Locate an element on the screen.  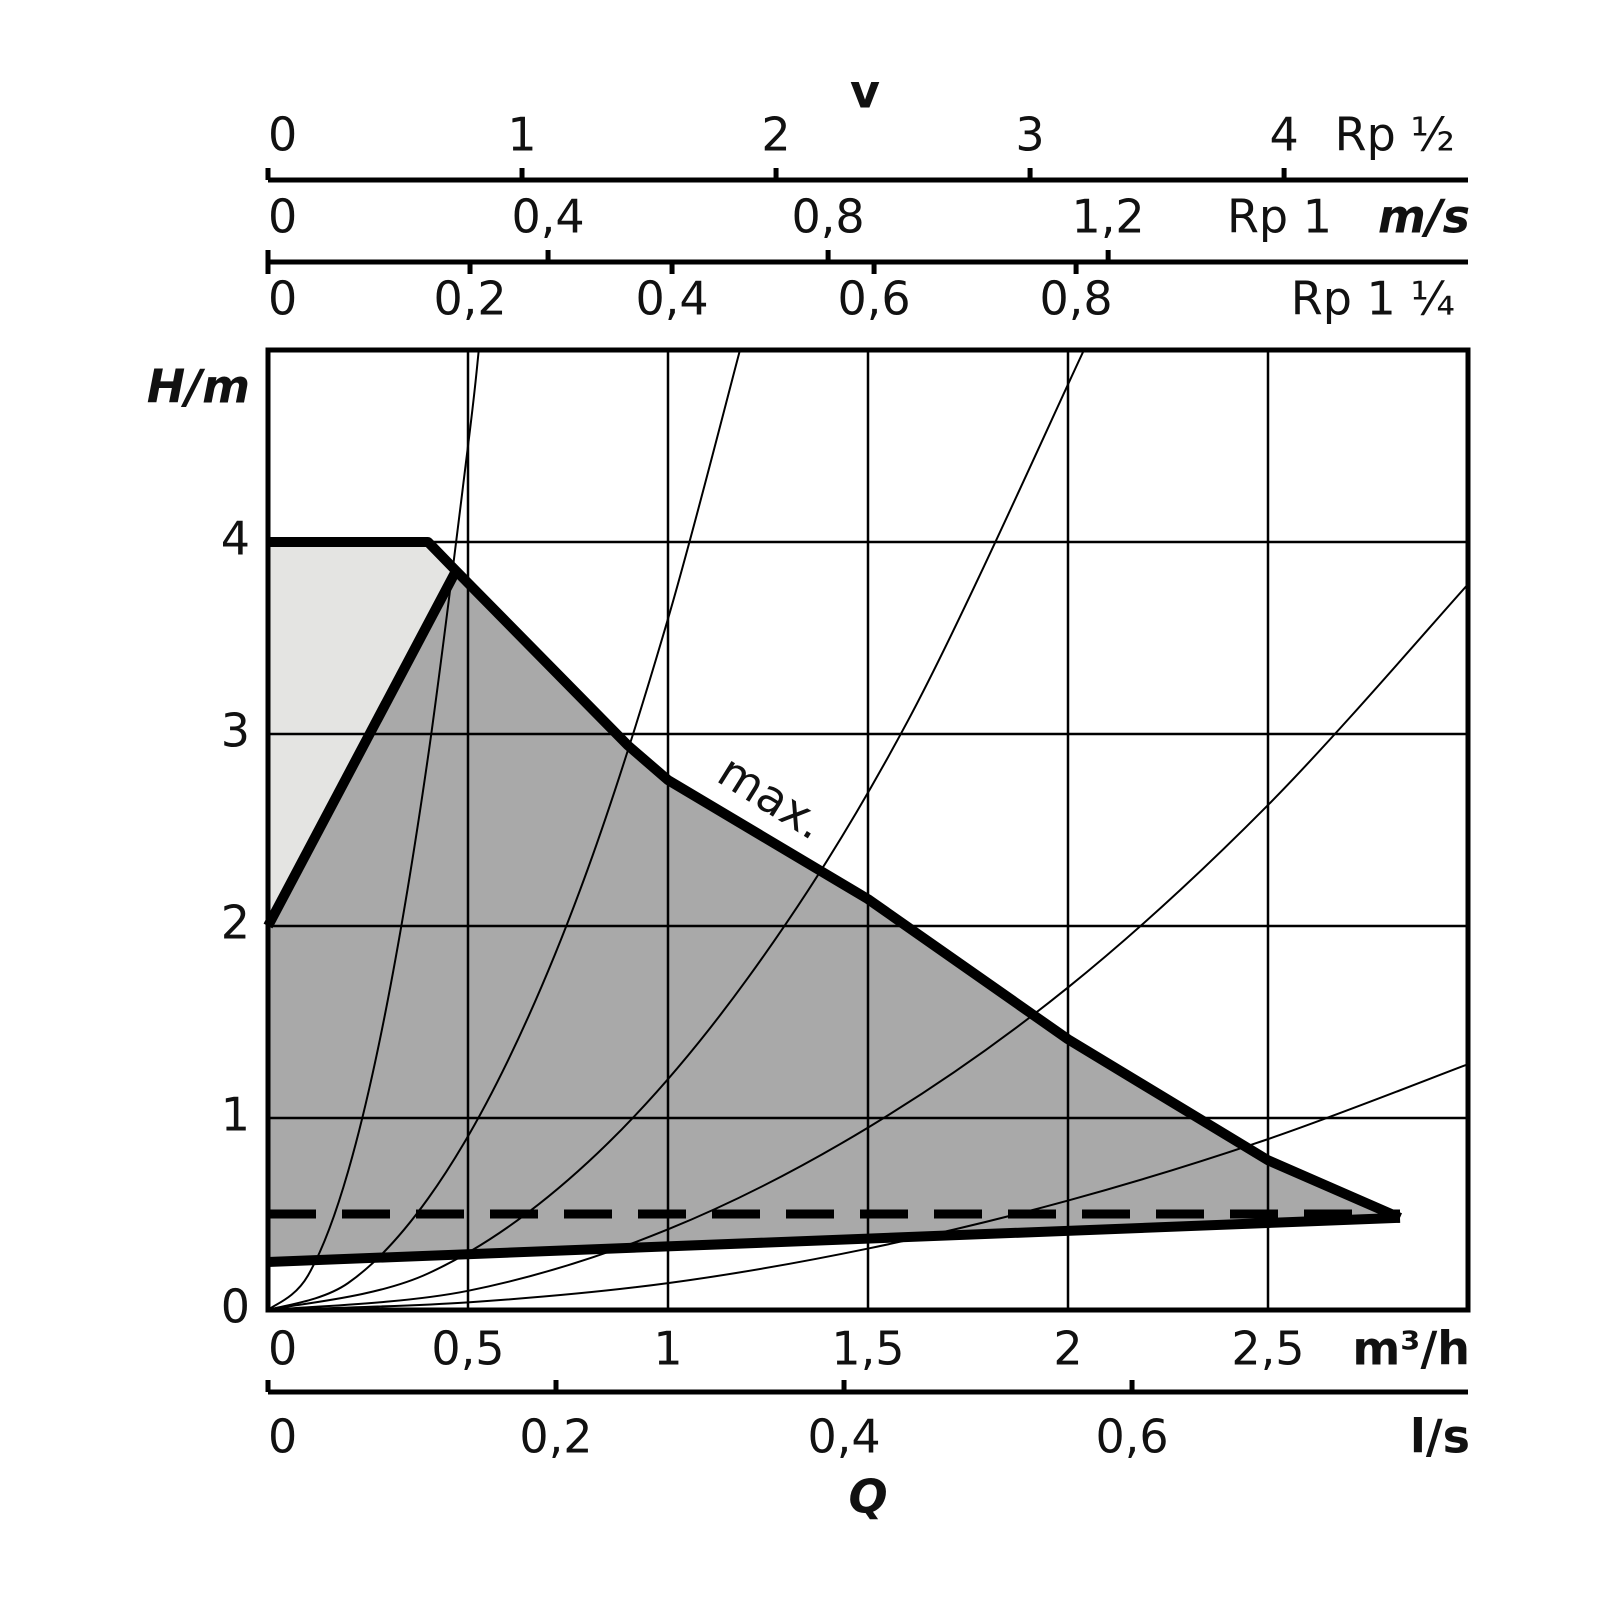
y-tick-label: 1 is located at coordinates (235, 1115).